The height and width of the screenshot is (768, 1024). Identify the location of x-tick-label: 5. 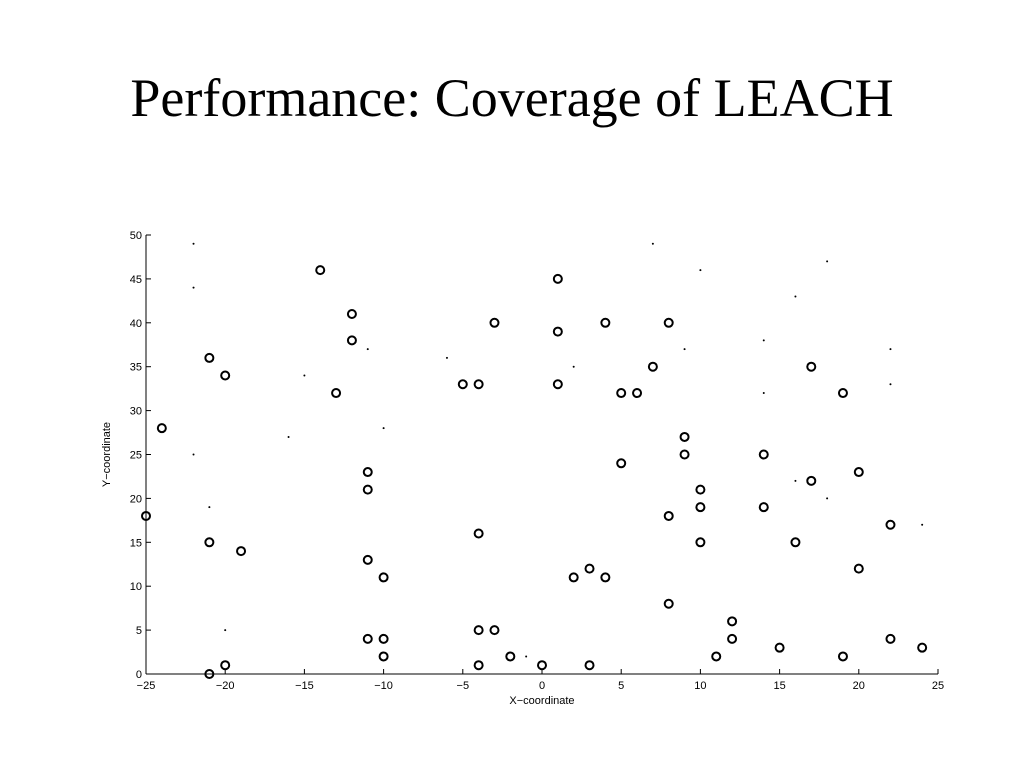
(621, 686).